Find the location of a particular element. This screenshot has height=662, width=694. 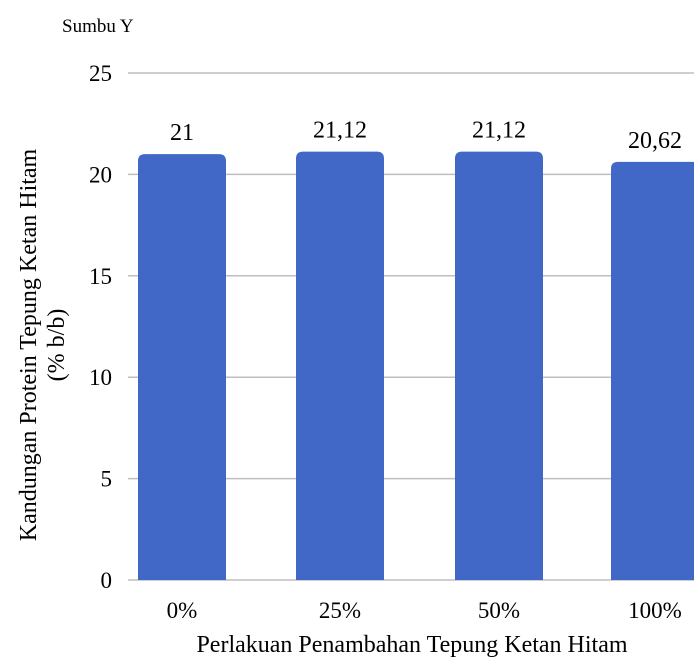

bar-25pct is located at coordinates (340, 365).